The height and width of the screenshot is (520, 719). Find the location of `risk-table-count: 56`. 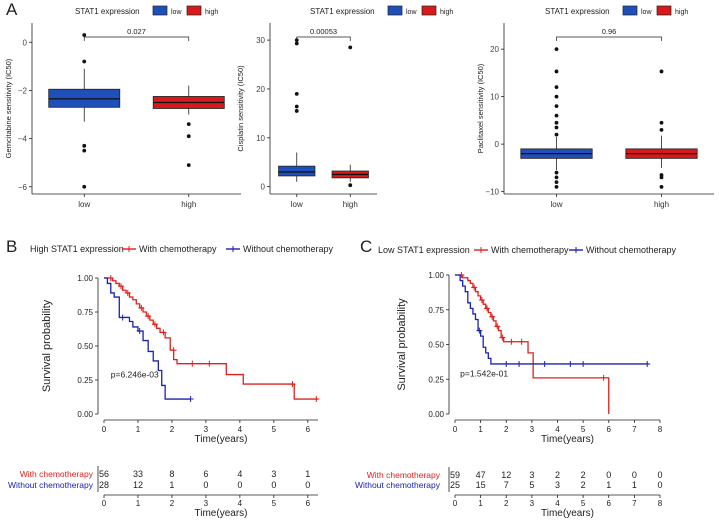

risk-table-count: 56 is located at coordinates (104, 474).